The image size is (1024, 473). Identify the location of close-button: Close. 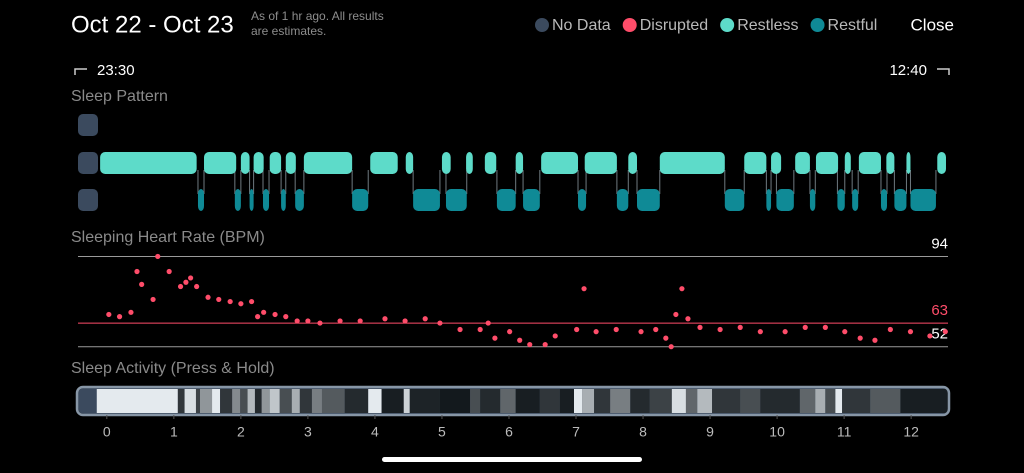
(932, 24).